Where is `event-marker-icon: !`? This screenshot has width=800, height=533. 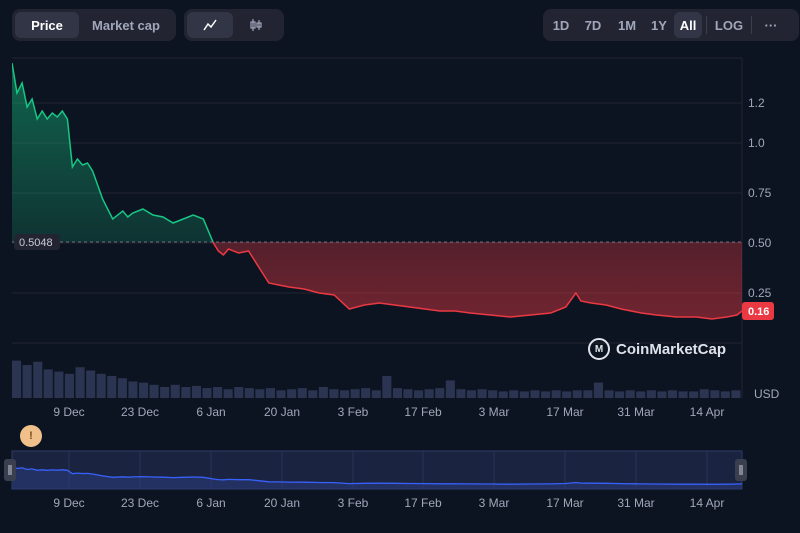
event-marker-icon: ! is located at coordinates (31, 436).